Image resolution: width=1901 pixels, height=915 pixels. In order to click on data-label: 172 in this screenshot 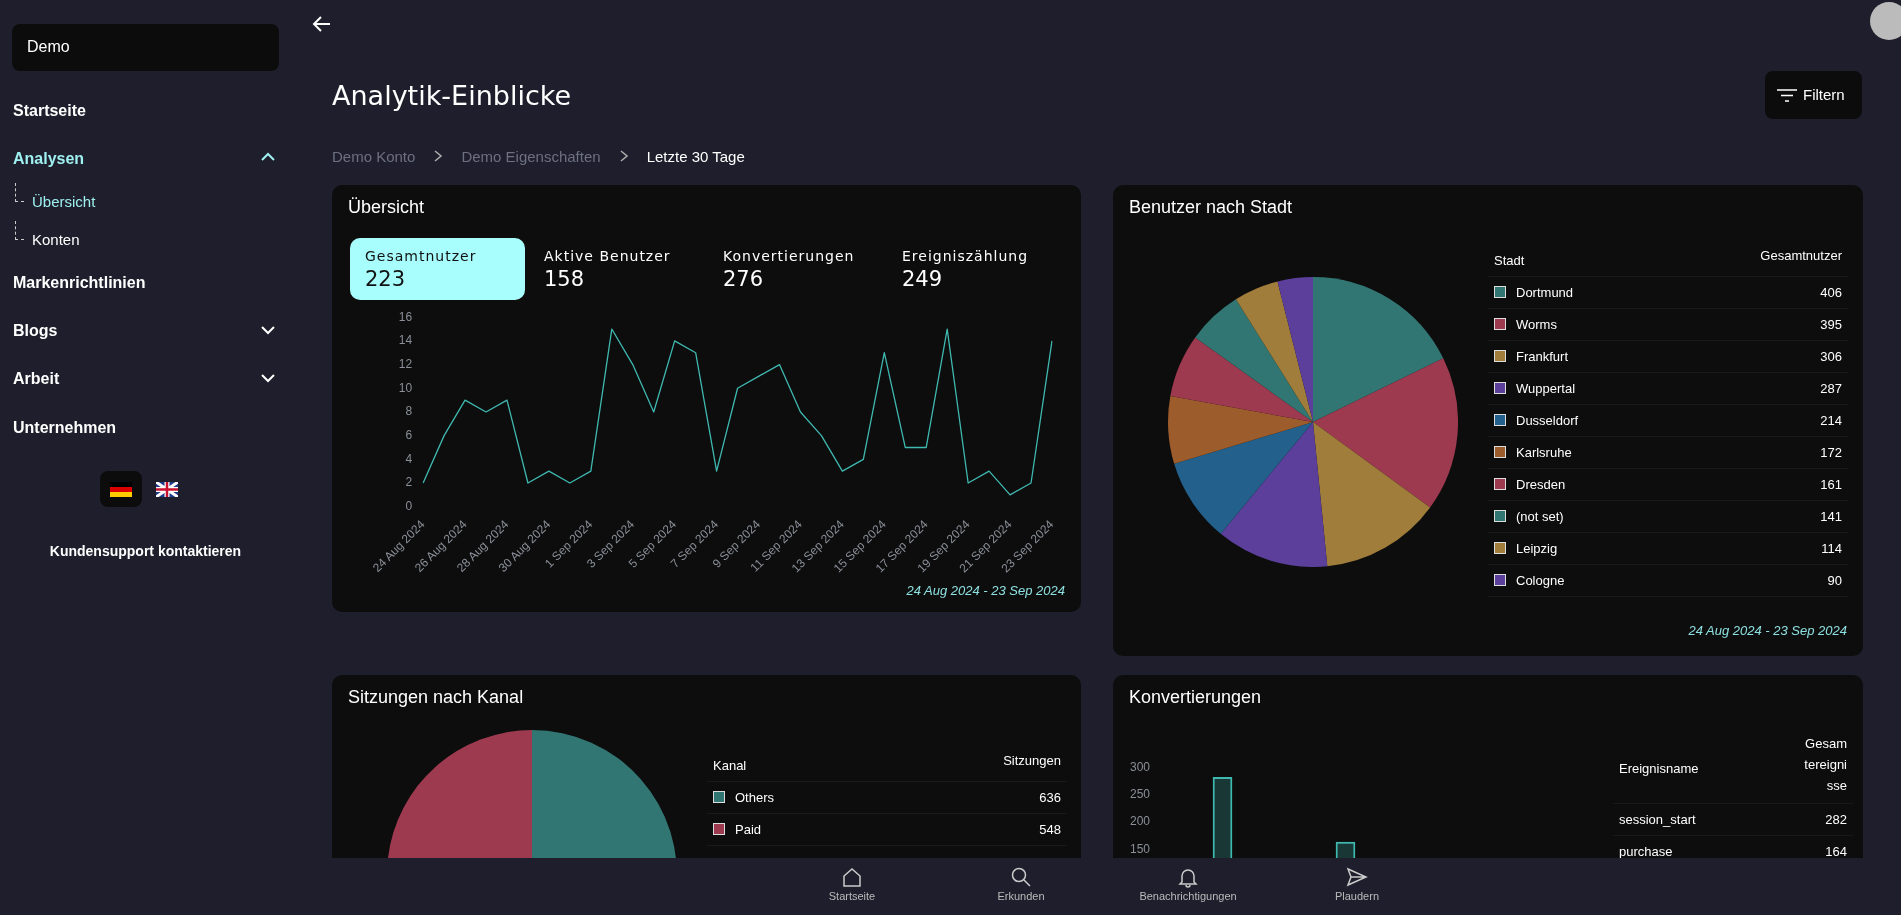, I will do `click(1759, 452)`.